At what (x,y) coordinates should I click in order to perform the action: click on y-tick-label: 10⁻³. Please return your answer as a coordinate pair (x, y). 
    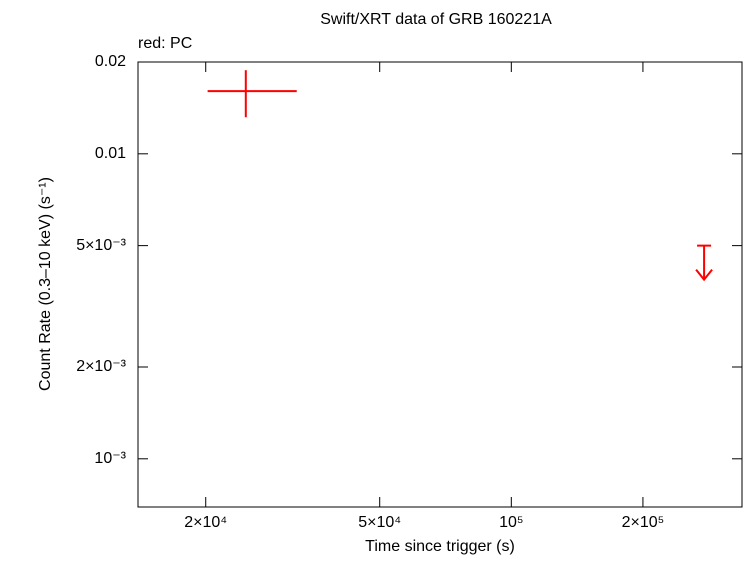
    Looking at the image, I should click on (110, 458).